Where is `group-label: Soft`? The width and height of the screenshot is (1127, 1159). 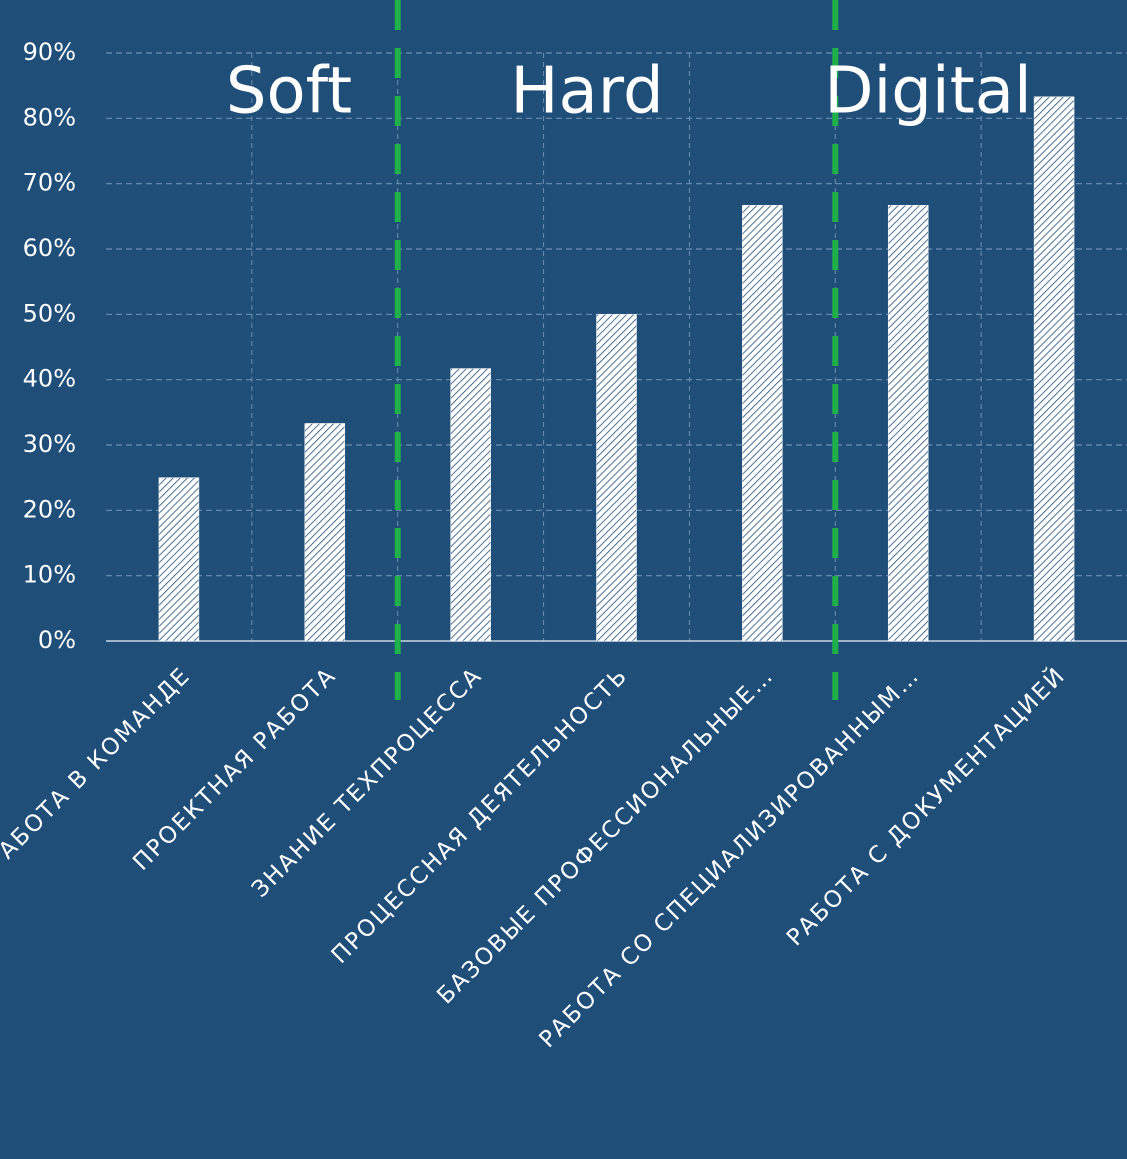 group-label: Soft is located at coordinates (289, 92).